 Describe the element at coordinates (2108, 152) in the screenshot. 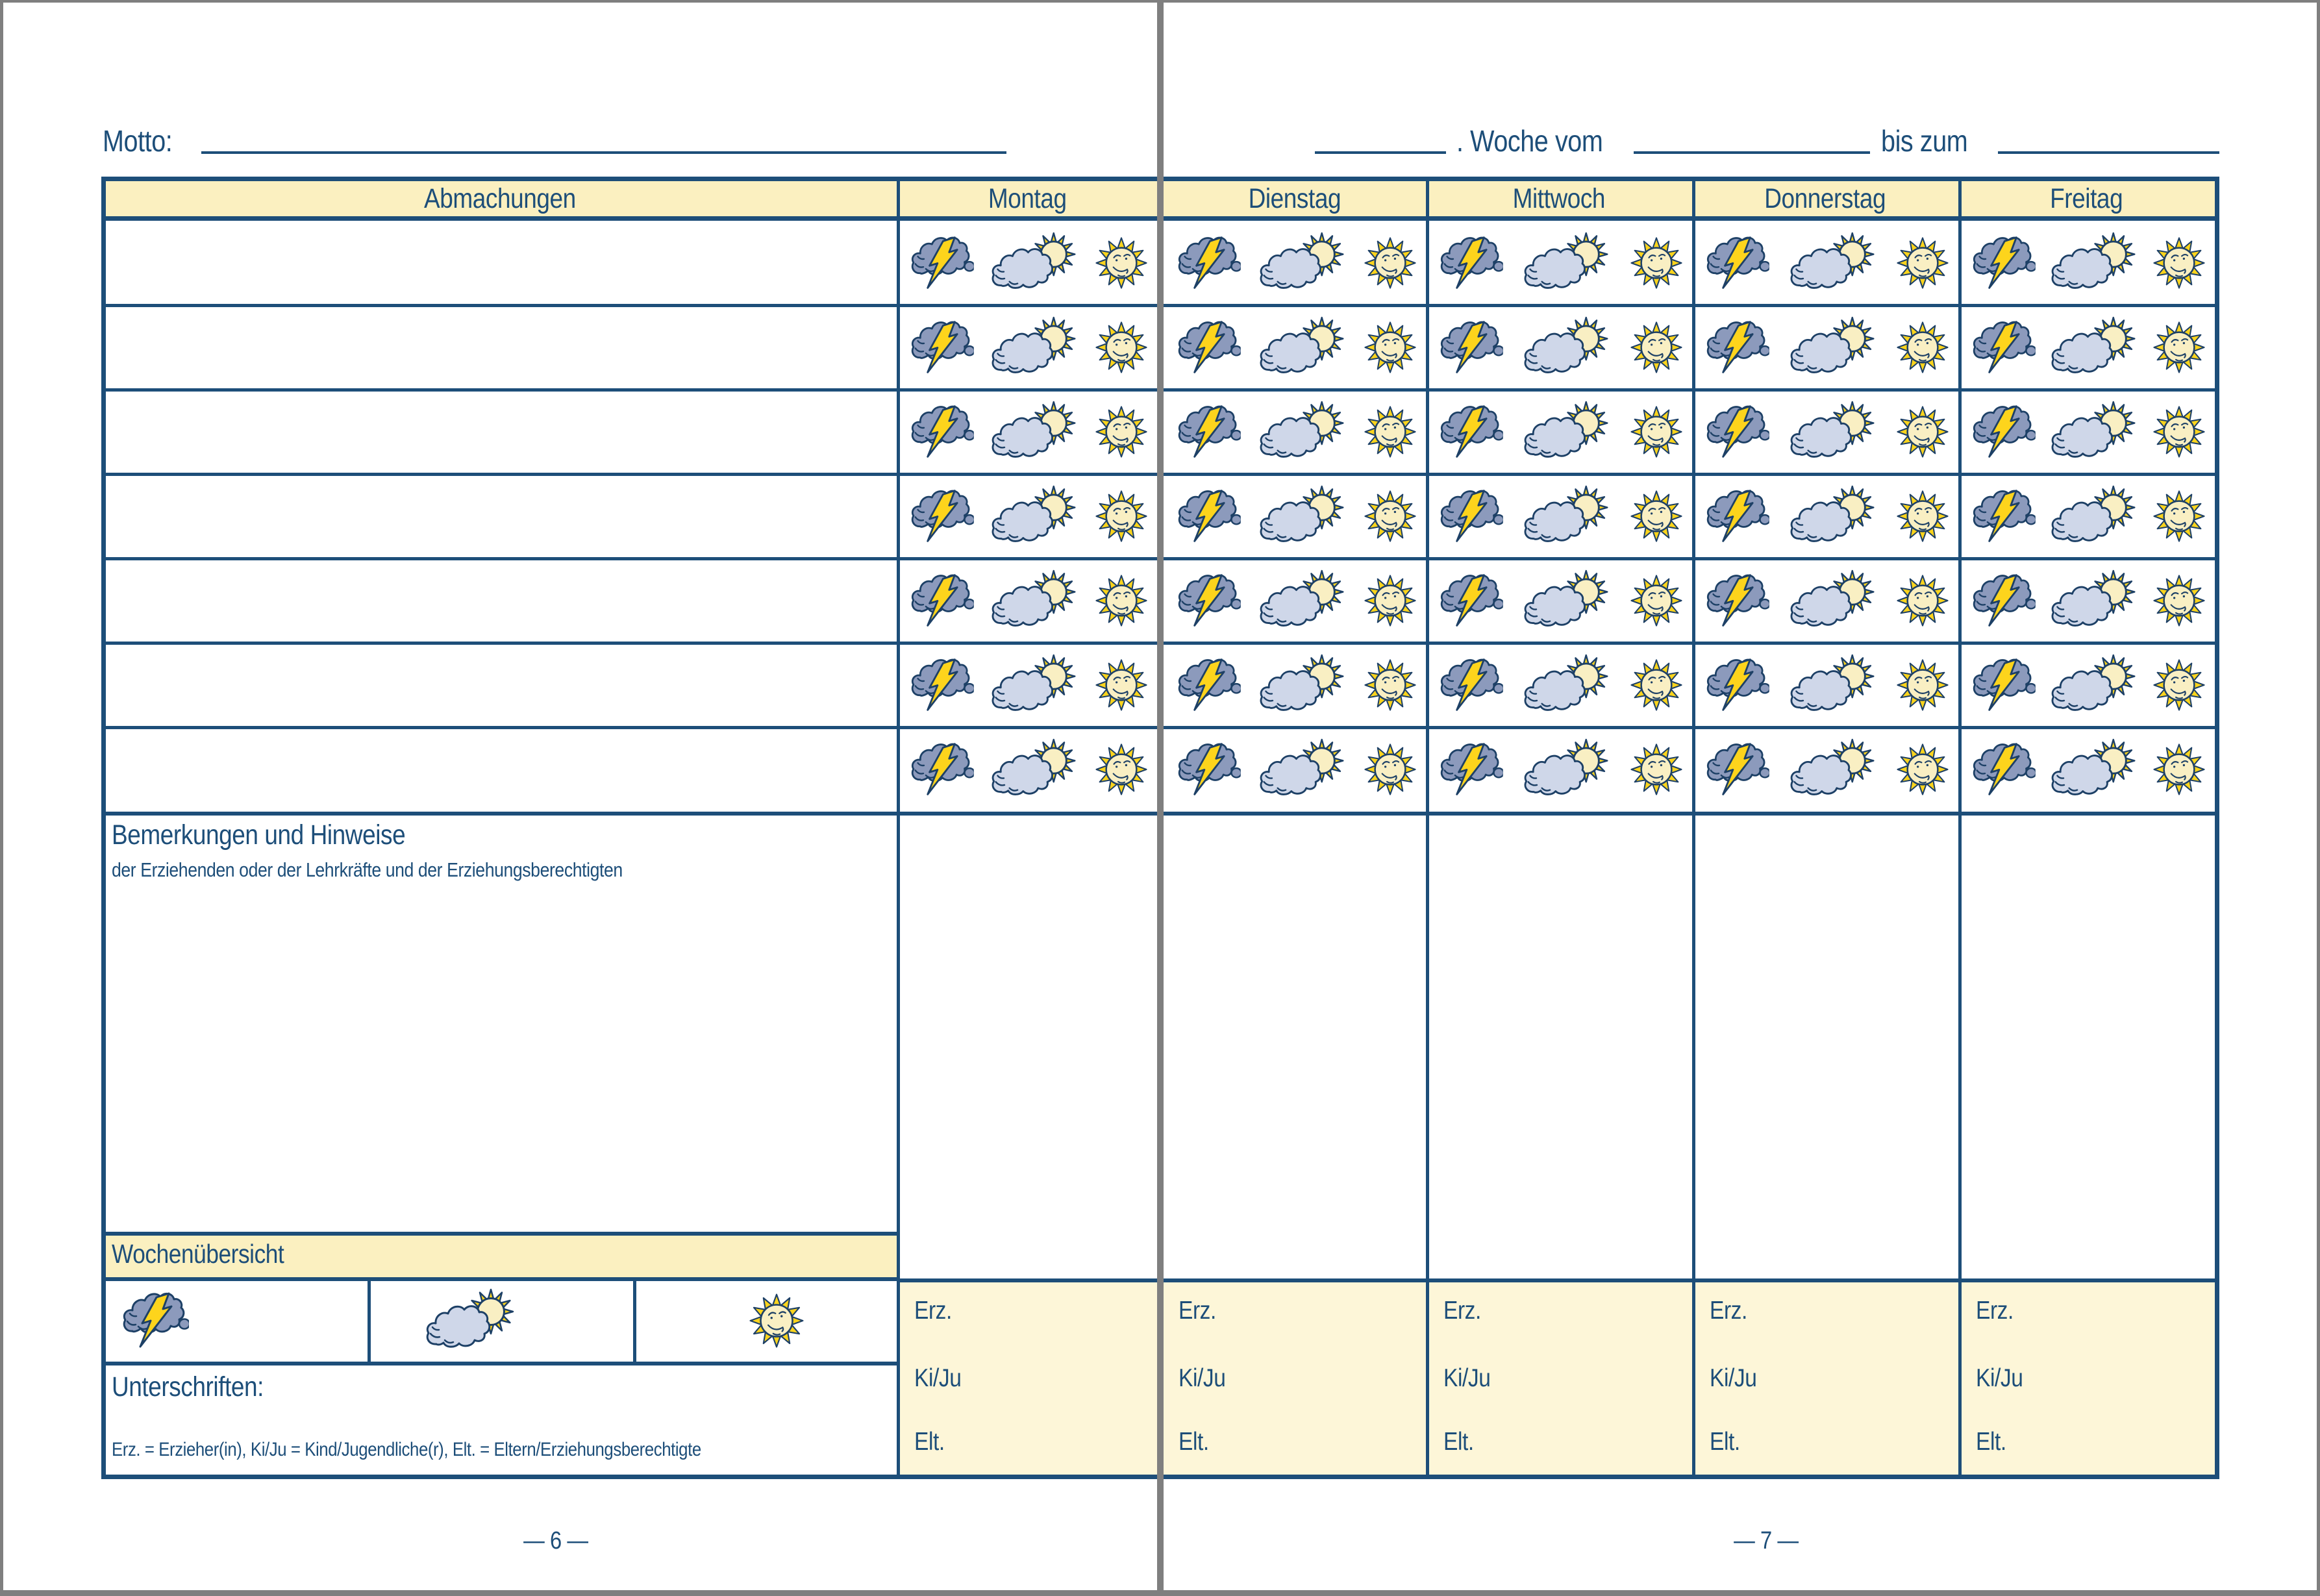

I see `week-end-date-field` at that location.